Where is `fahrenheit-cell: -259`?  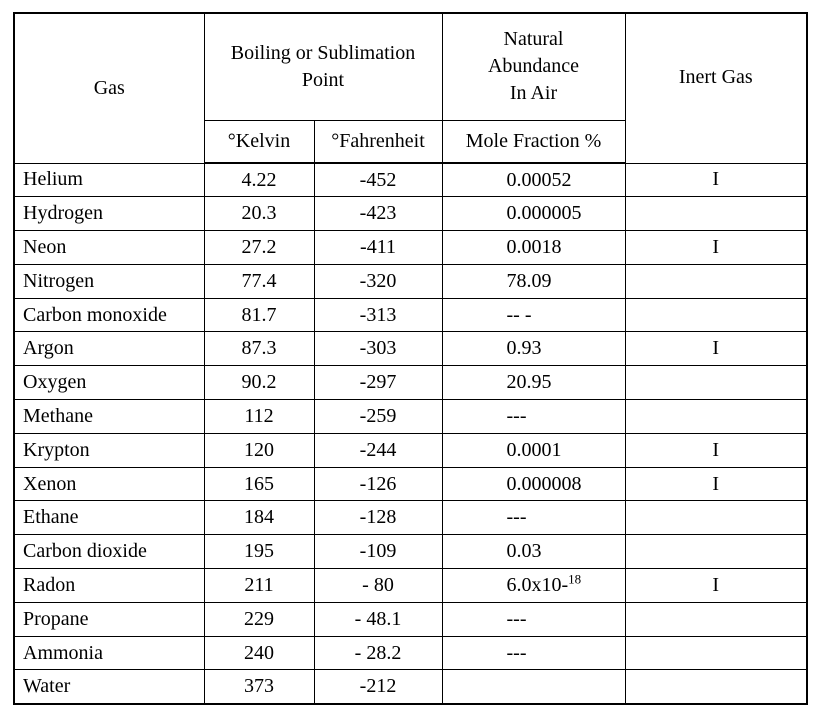
fahrenheit-cell: -259 is located at coordinates (378, 416).